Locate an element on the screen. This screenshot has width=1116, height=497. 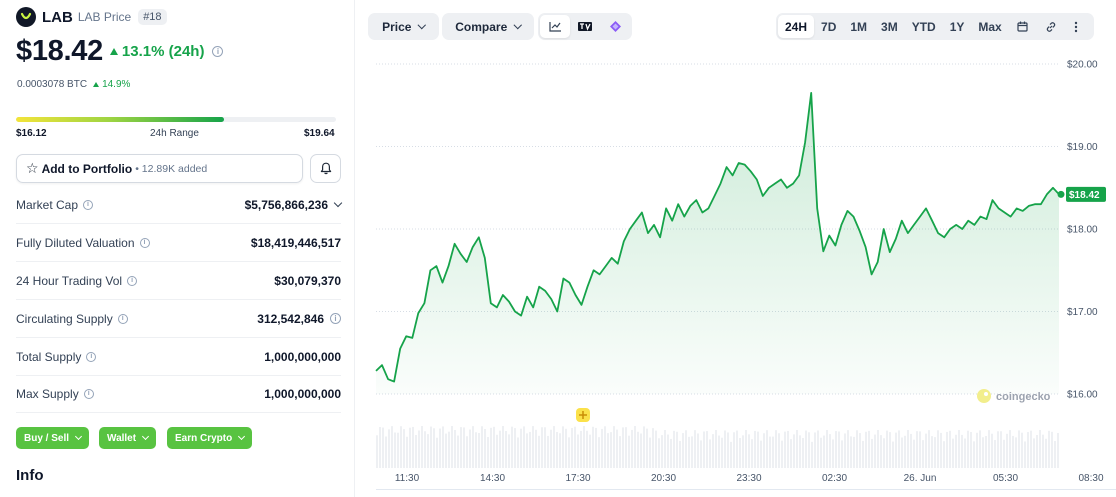
range-7d: 7D is located at coordinates (829, 26).